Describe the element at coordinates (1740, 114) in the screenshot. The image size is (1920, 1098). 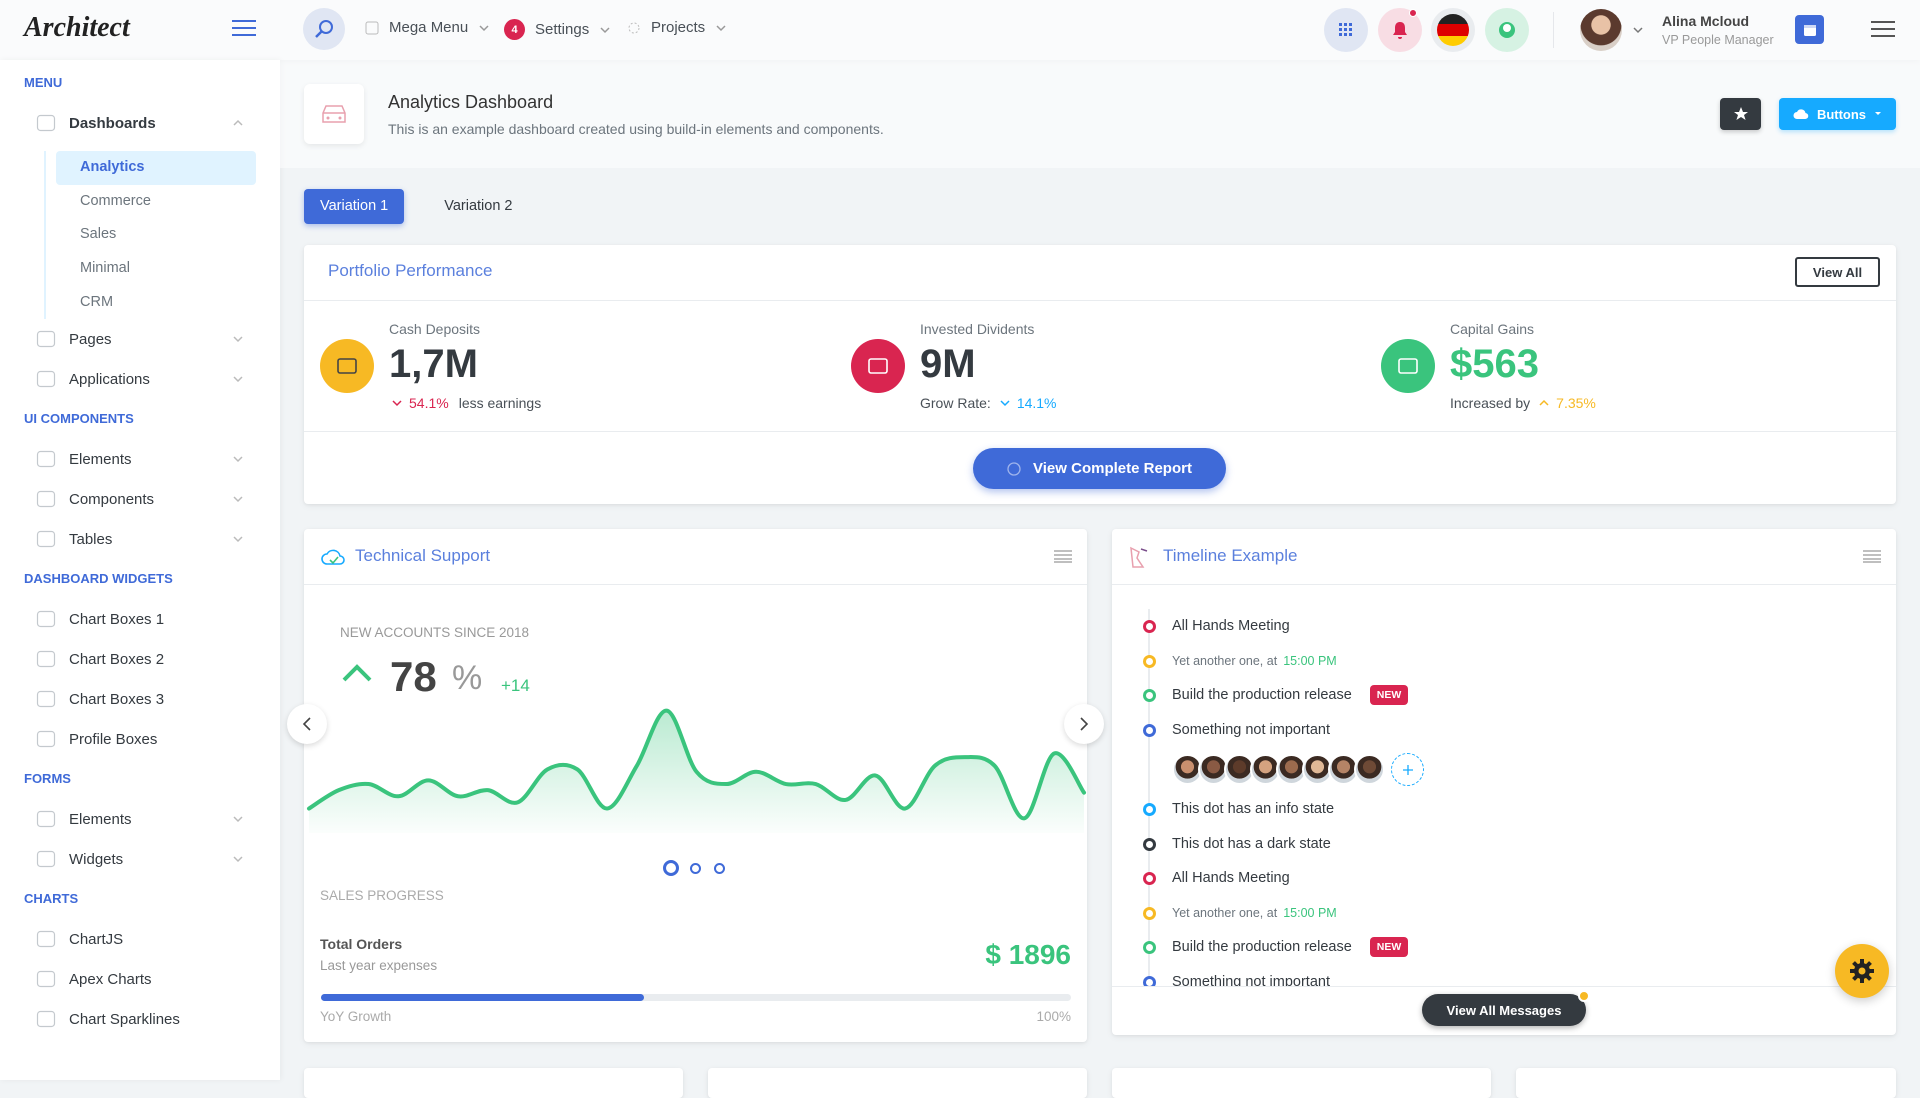
I see `star-button` at that location.